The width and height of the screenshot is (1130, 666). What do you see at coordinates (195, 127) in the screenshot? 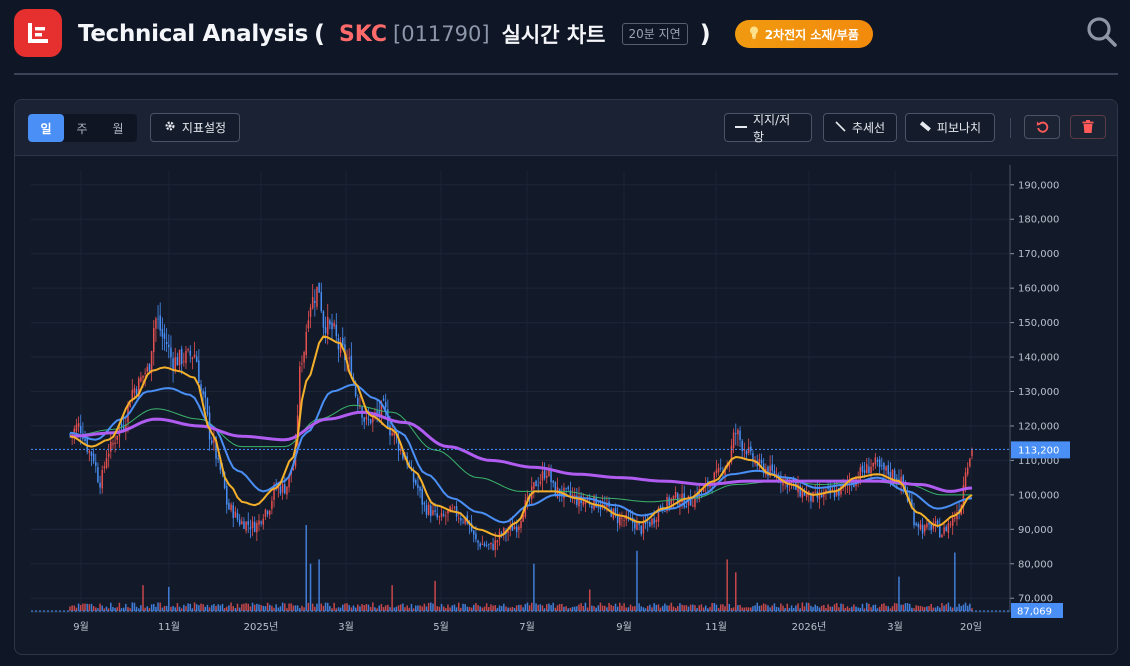
I see `indicator-settings-button: 지표설정` at bounding box center [195, 127].